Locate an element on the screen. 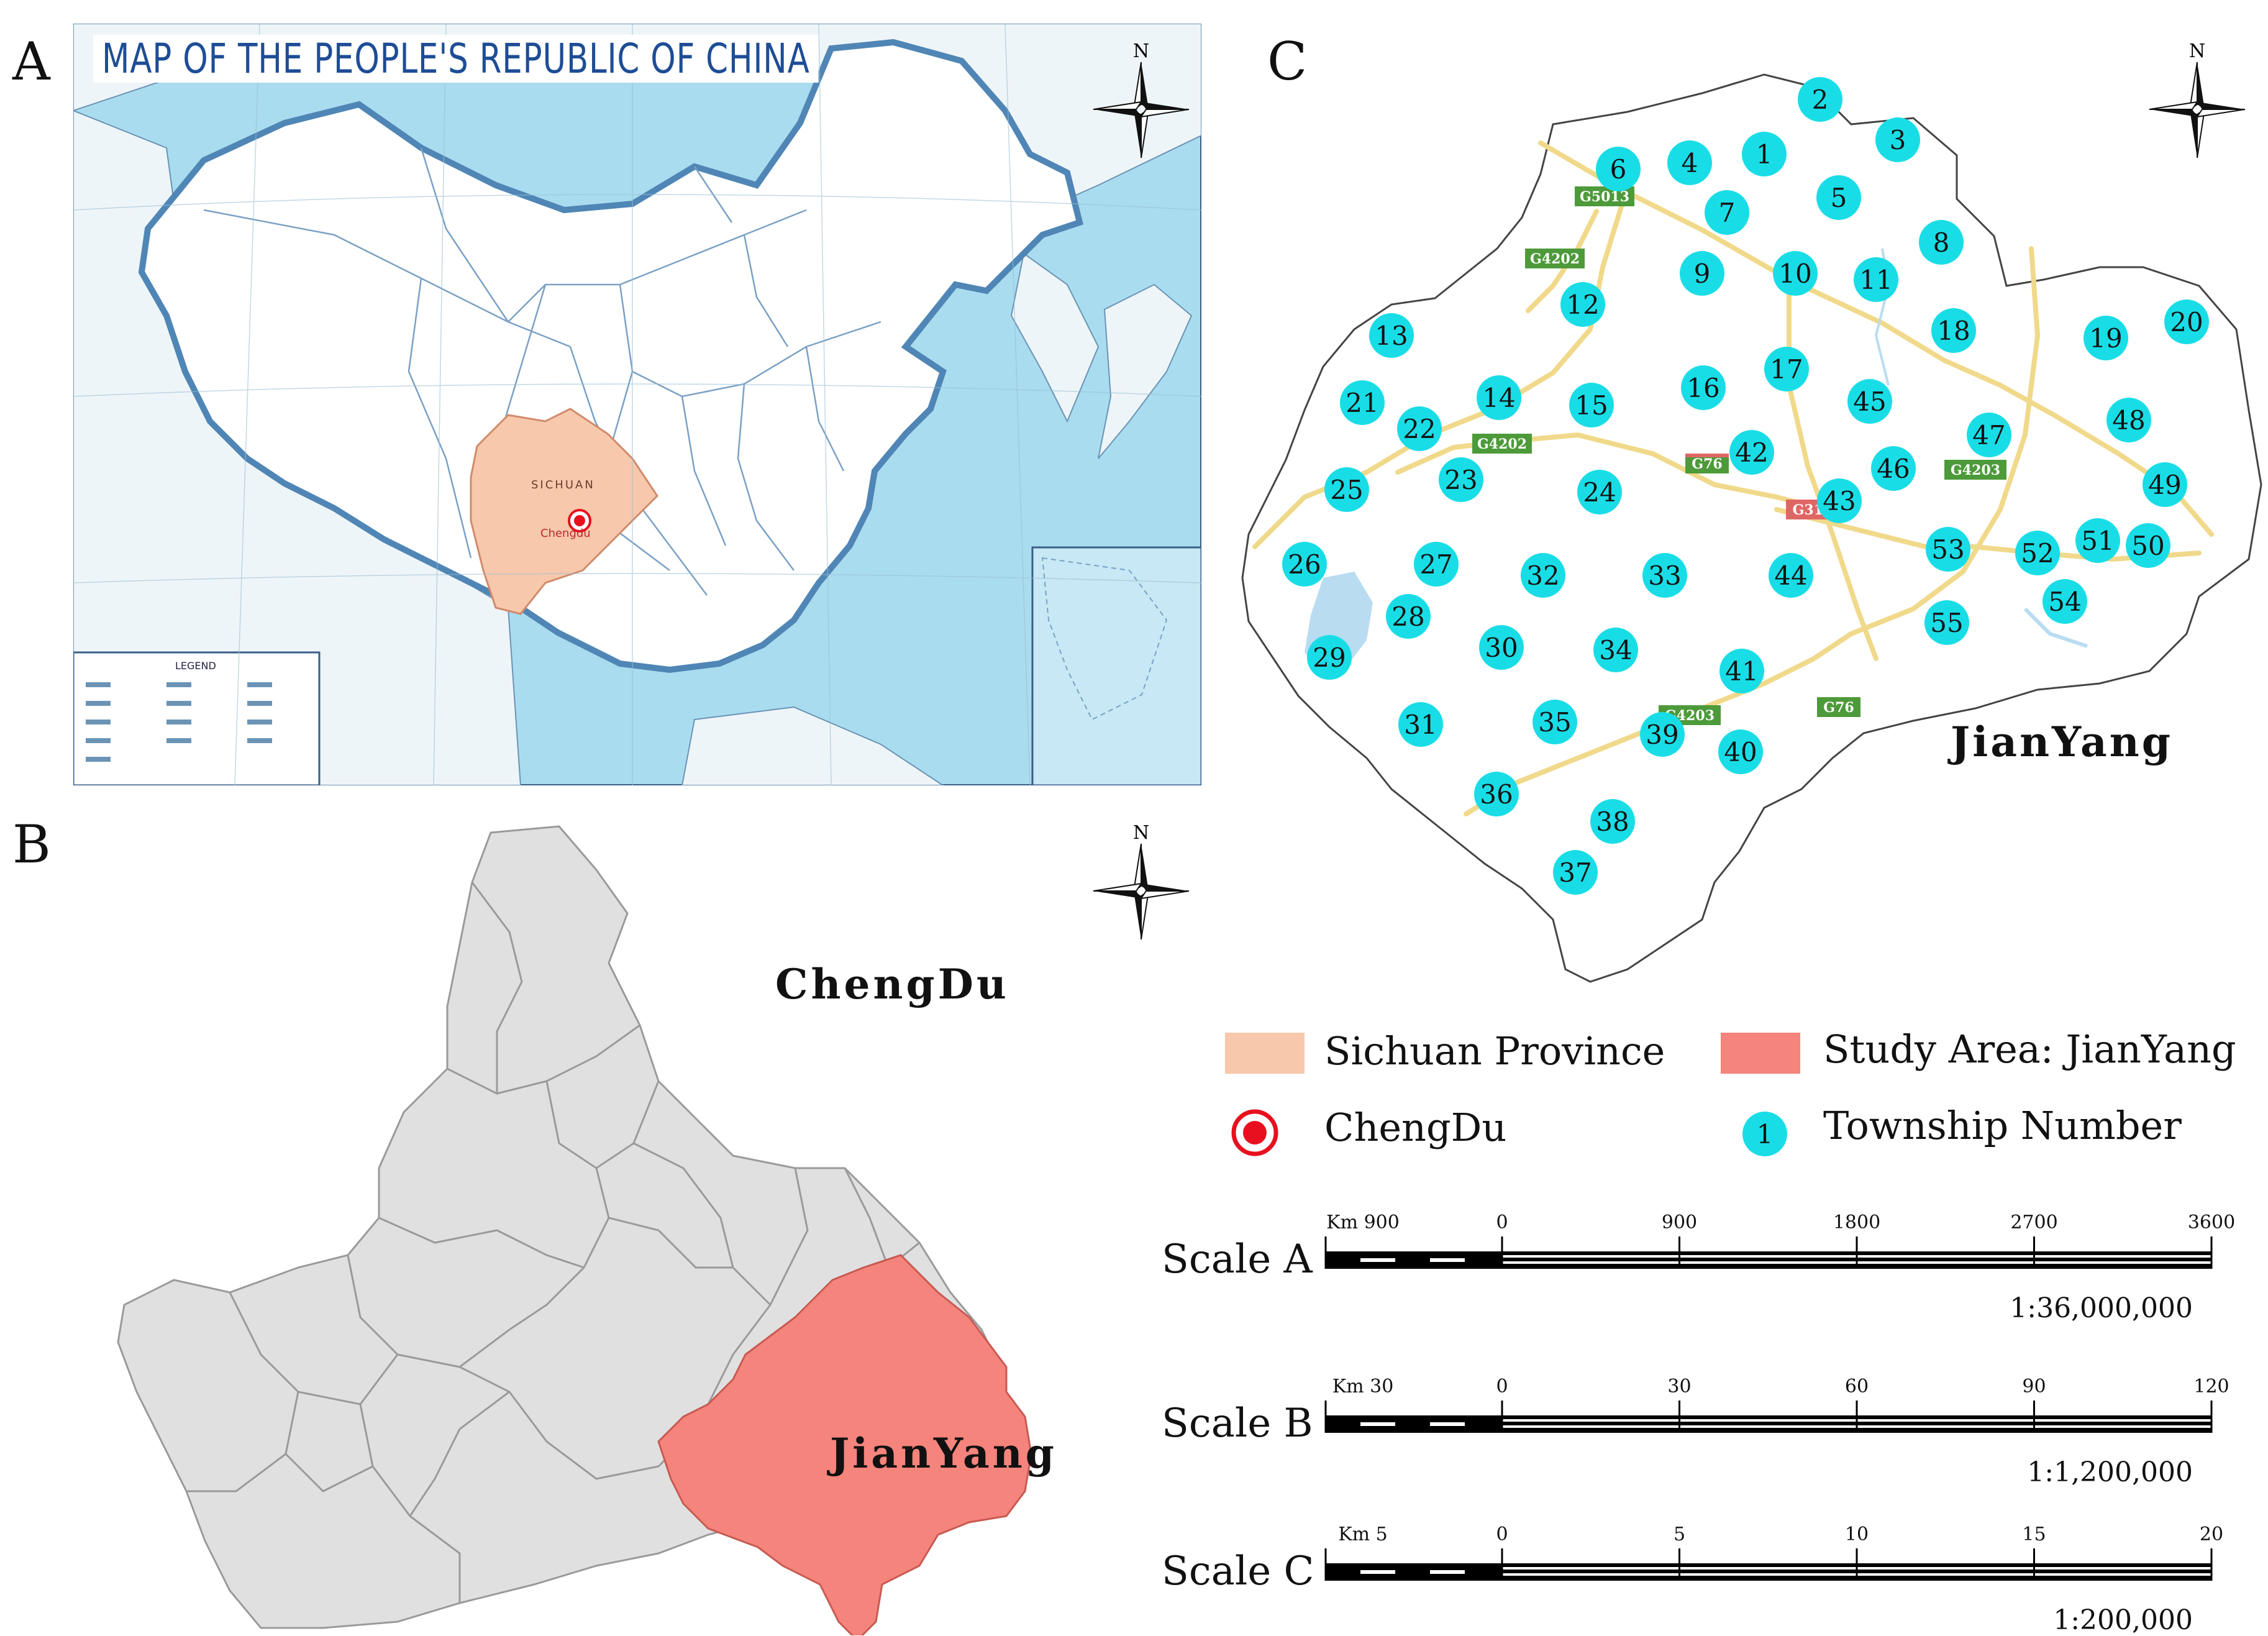  township-marker: 16 is located at coordinates (1703, 387).